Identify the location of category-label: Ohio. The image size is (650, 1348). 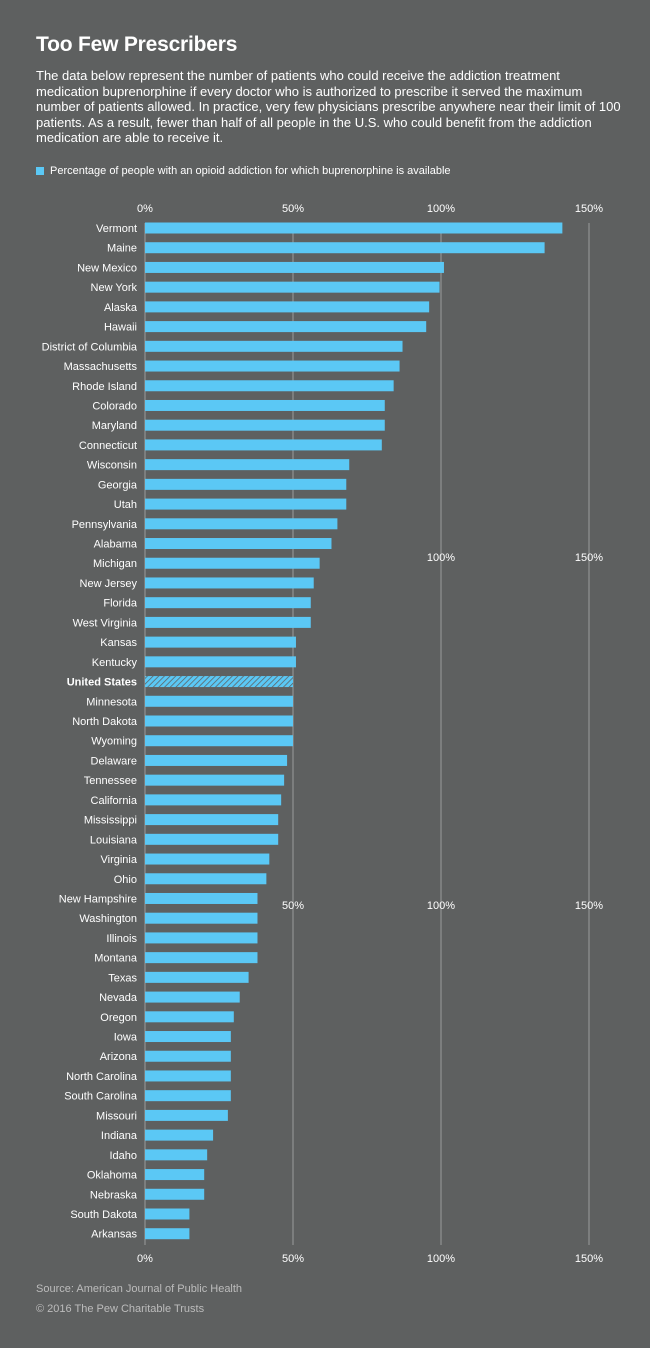
(125, 880).